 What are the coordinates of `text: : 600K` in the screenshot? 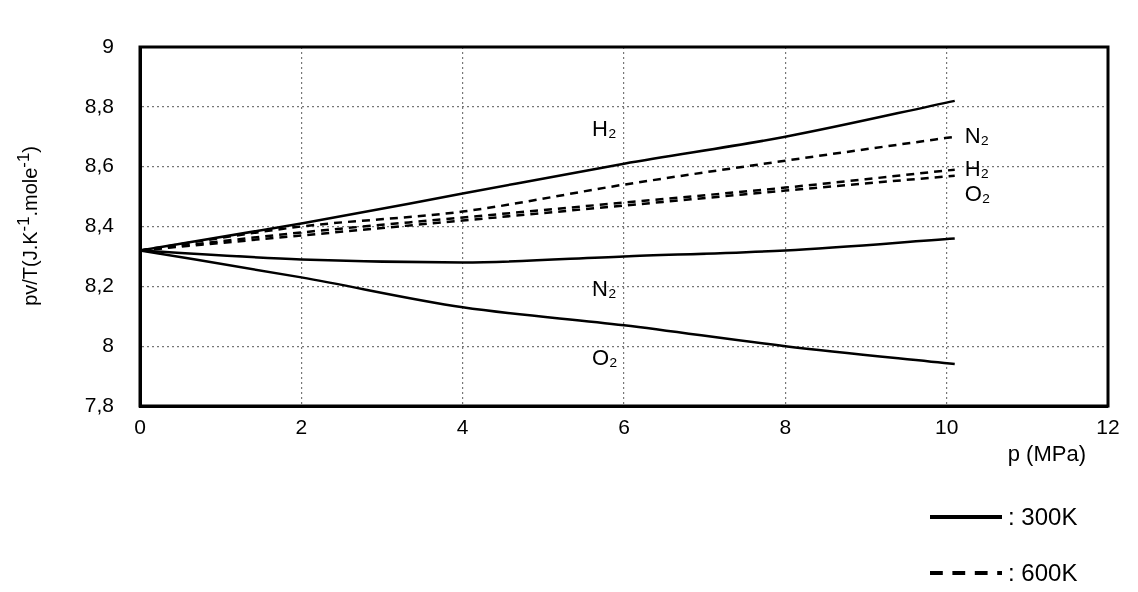 It's located at (1043, 573).